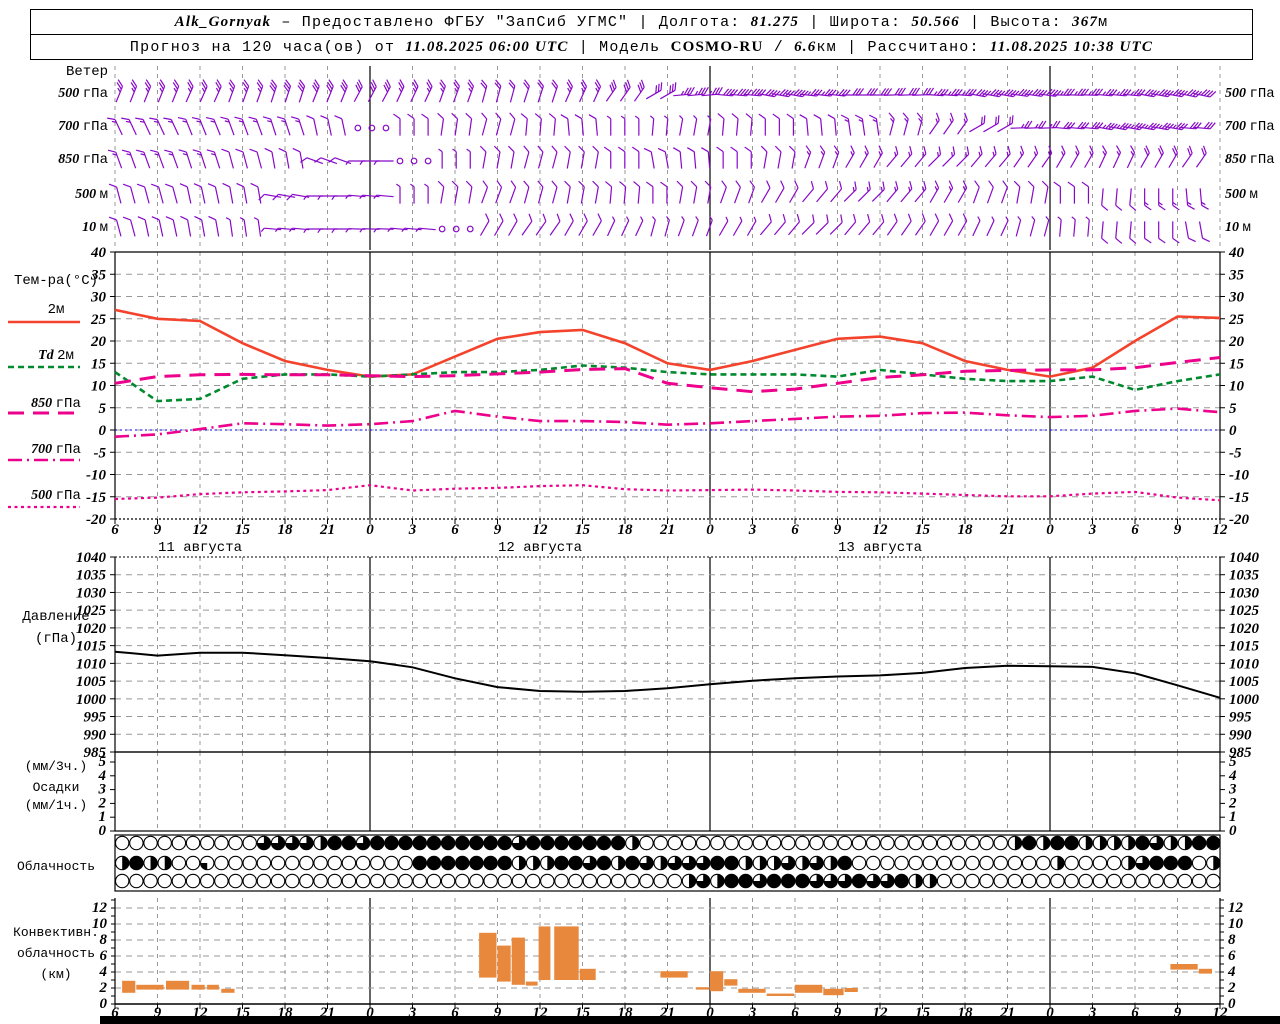  I want to click on svg-text: 1015, so click(1244, 647).